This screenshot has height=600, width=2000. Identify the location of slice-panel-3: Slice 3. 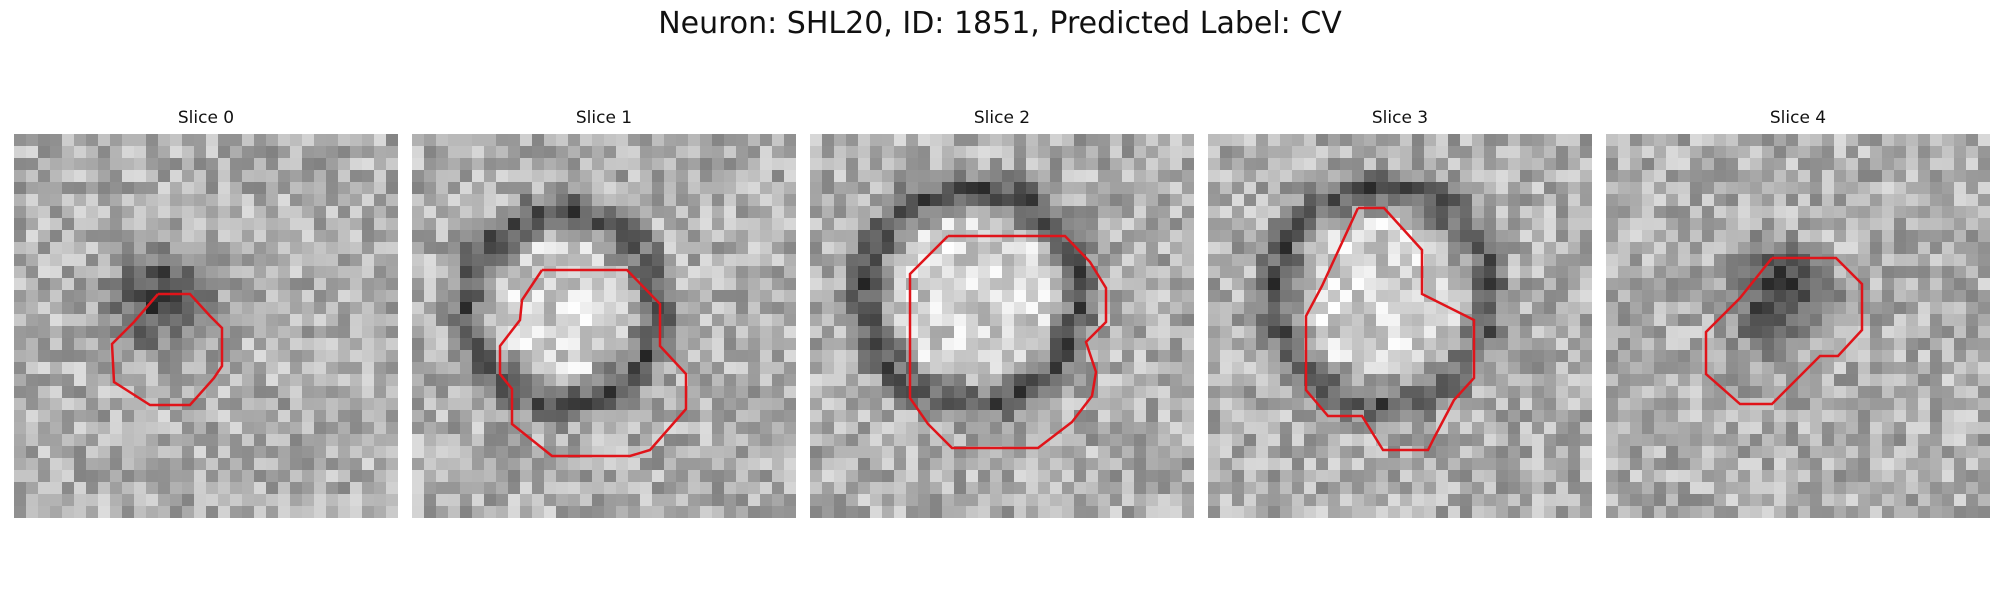
(1400, 313).